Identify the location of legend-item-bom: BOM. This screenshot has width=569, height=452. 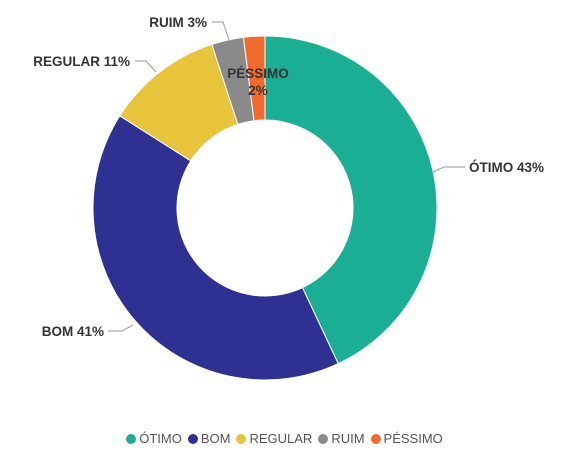
(209, 438).